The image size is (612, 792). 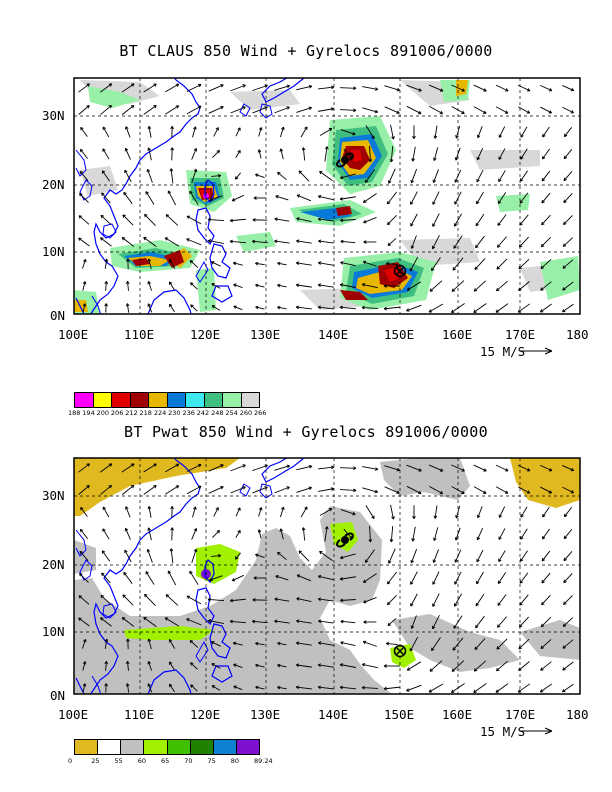 I want to click on colorbar-label: 70, so click(x=188, y=761).